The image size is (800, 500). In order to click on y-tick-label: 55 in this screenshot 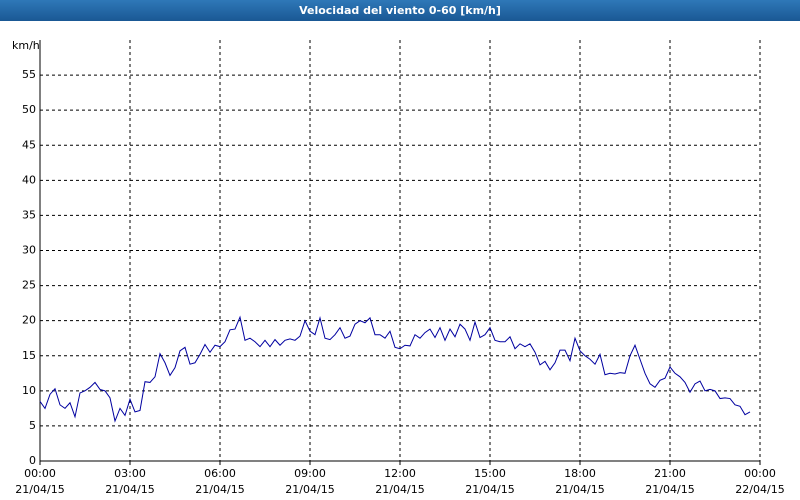, I will do `click(29, 74)`.